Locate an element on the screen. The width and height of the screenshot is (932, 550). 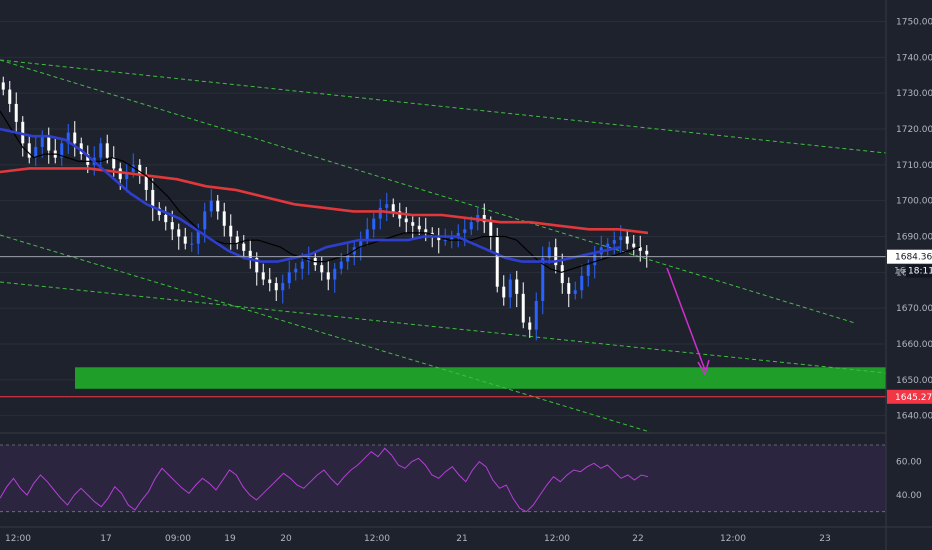
time-axis: 12:00 17 09:00 19 20 12:00 21 12:00 22 12:00 23 is located at coordinates (466, 535).